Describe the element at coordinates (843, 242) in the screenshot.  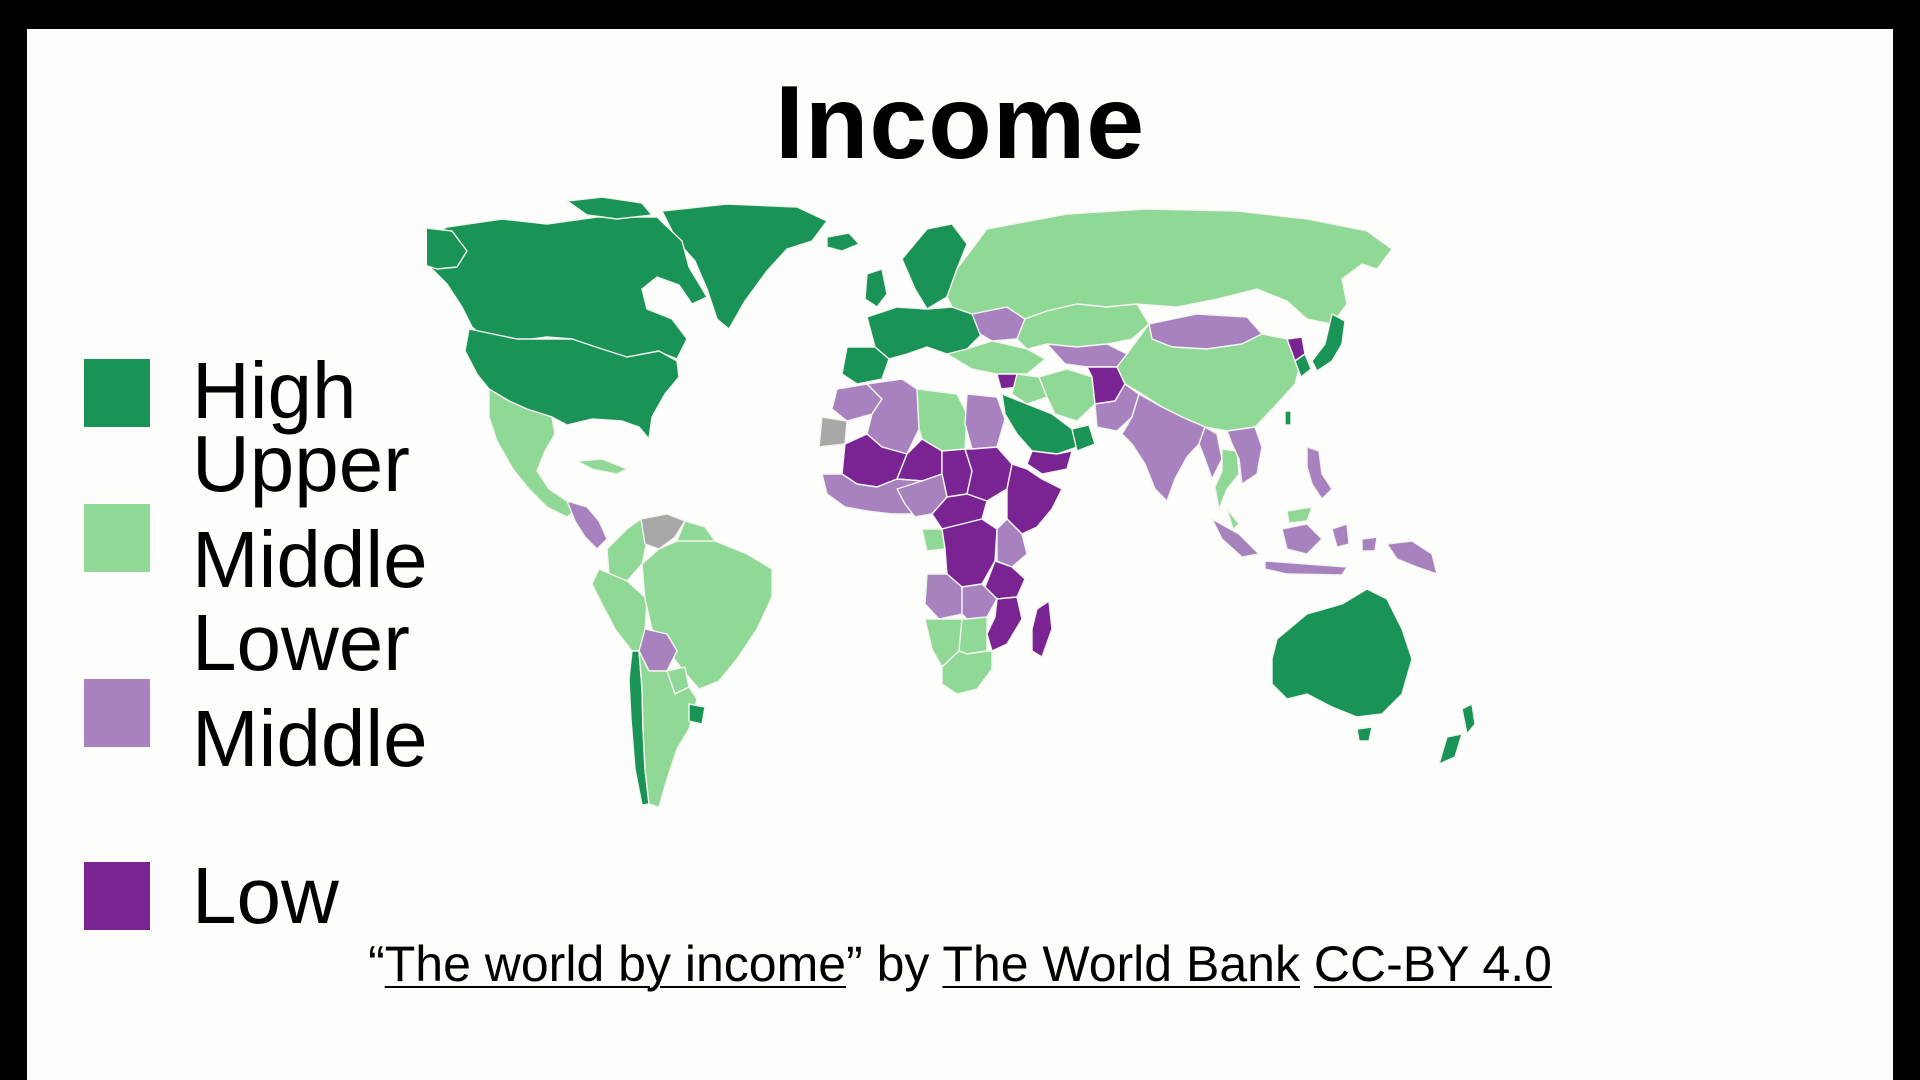
I see `region-iceland` at that location.